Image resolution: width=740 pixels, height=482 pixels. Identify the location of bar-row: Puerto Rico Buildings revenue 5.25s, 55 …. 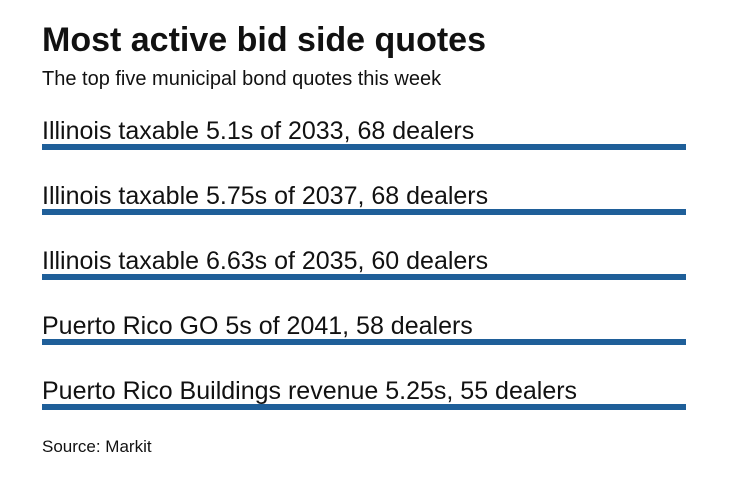
(364, 402).